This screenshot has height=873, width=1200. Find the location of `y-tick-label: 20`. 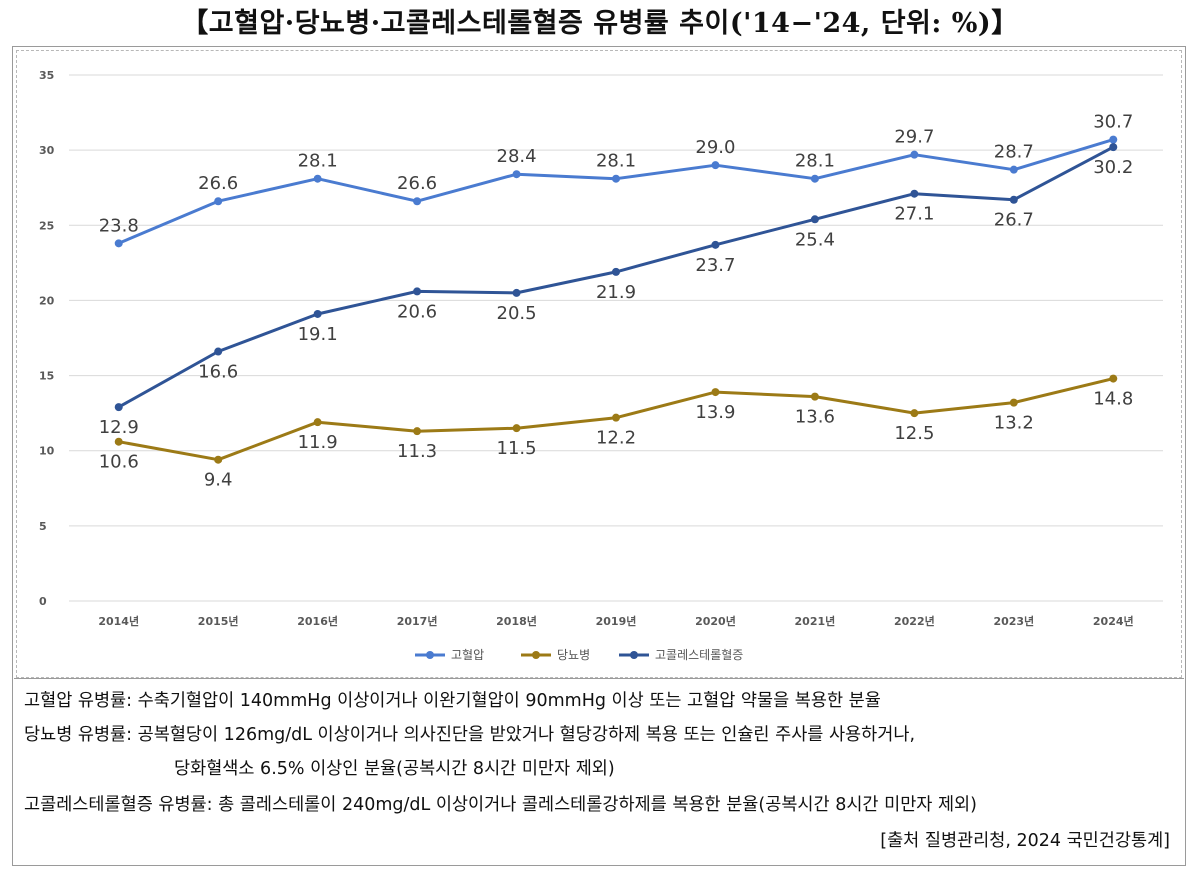

y-tick-label: 20 is located at coordinates (47, 300).